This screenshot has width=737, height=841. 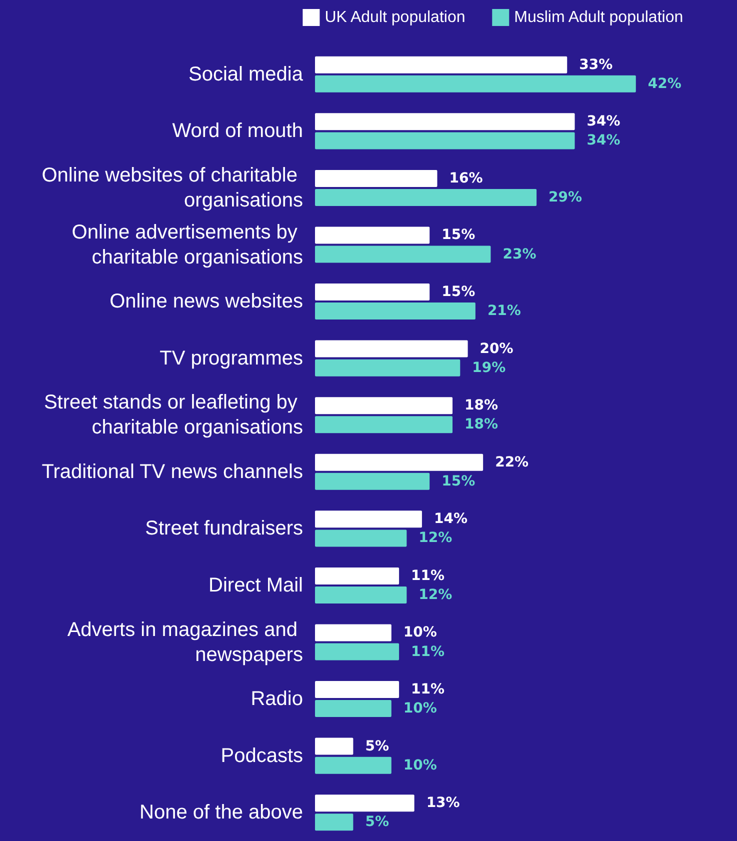 What do you see at coordinates (255, 585) in the screenshot?
I see `y-tick-label: Direct Mail` at bounding box center [255, 585].